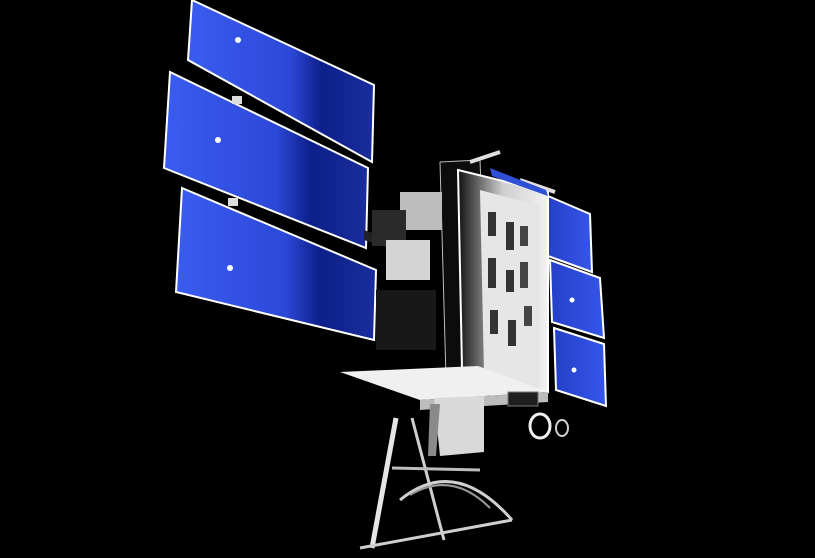 The image size is (815, 558). I want to click on right-solar-array, so click(549, 288).